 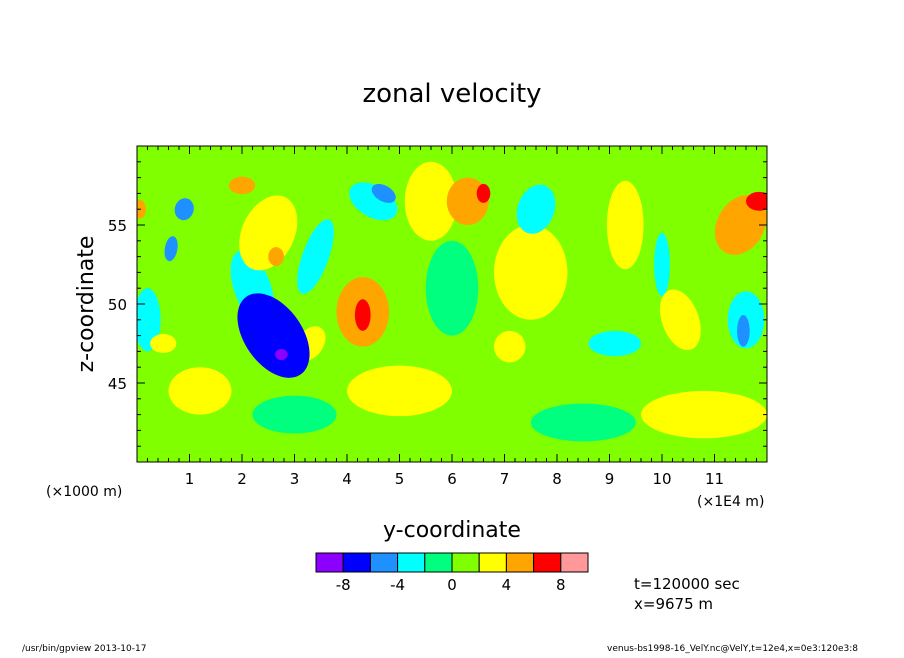 I want to click on x-tick-label: 1, so click(x=190, y=479).